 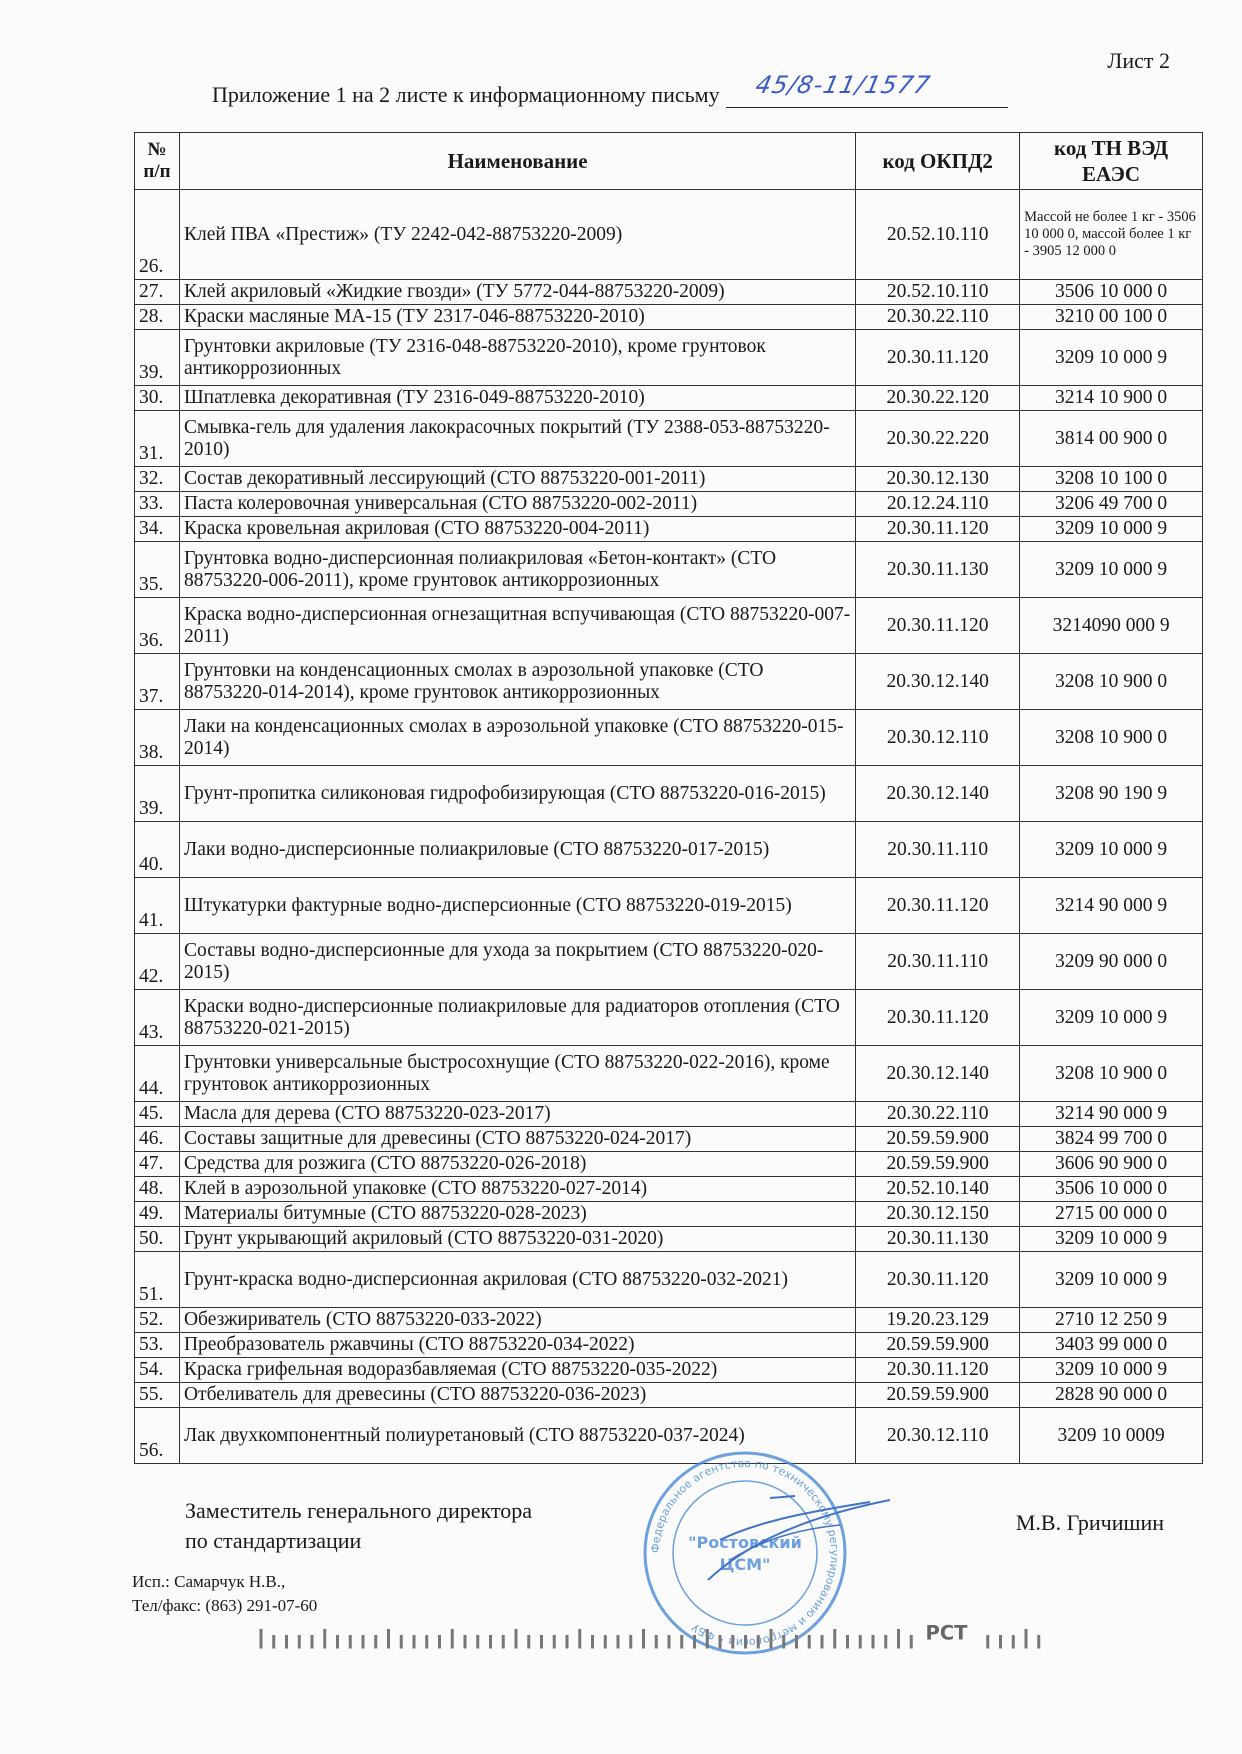 I want to click on okpd2-code: 20.30.12.110, so click(x=938, y=1435).